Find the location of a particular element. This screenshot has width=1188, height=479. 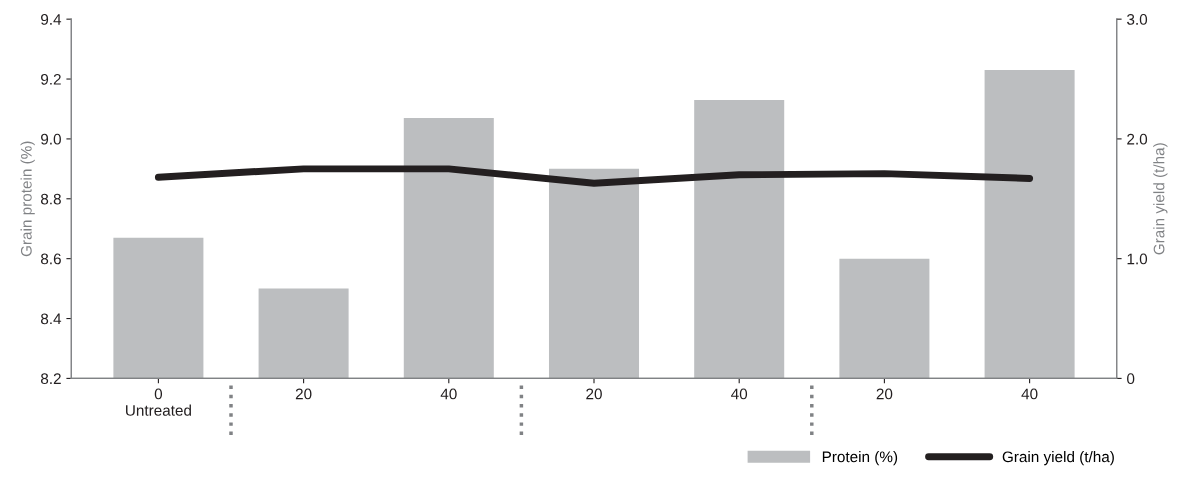

y2-axis-title: Grain yield (t/ha) is located at coordinates (1160, 199).